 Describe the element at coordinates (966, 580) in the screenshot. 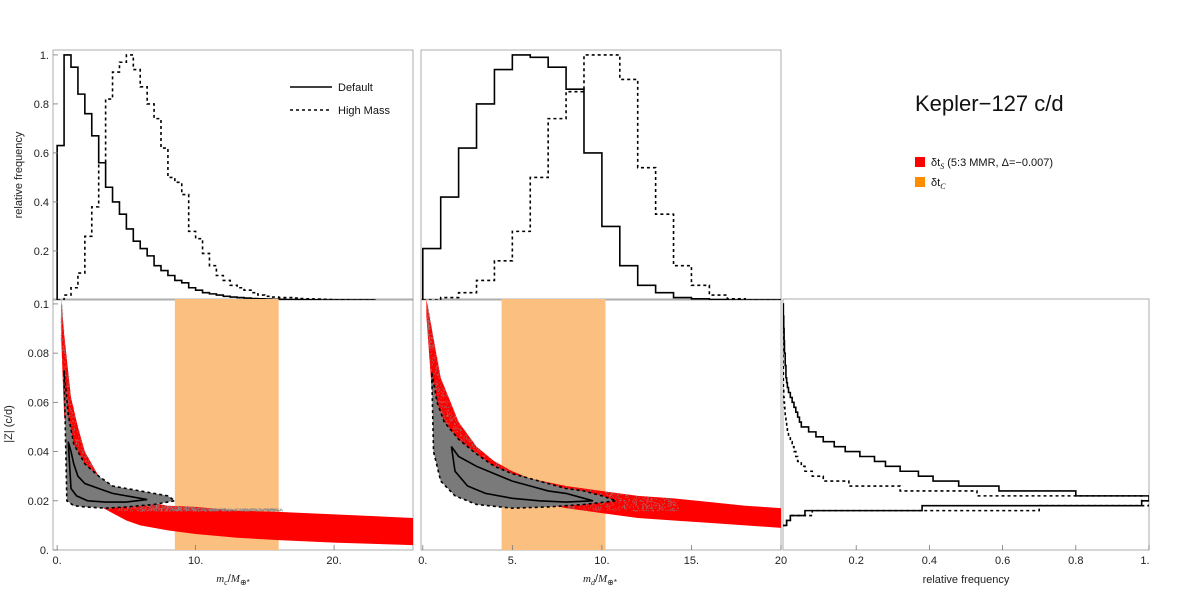

I see `xlabel-relfreq: relative frequency` at that location.